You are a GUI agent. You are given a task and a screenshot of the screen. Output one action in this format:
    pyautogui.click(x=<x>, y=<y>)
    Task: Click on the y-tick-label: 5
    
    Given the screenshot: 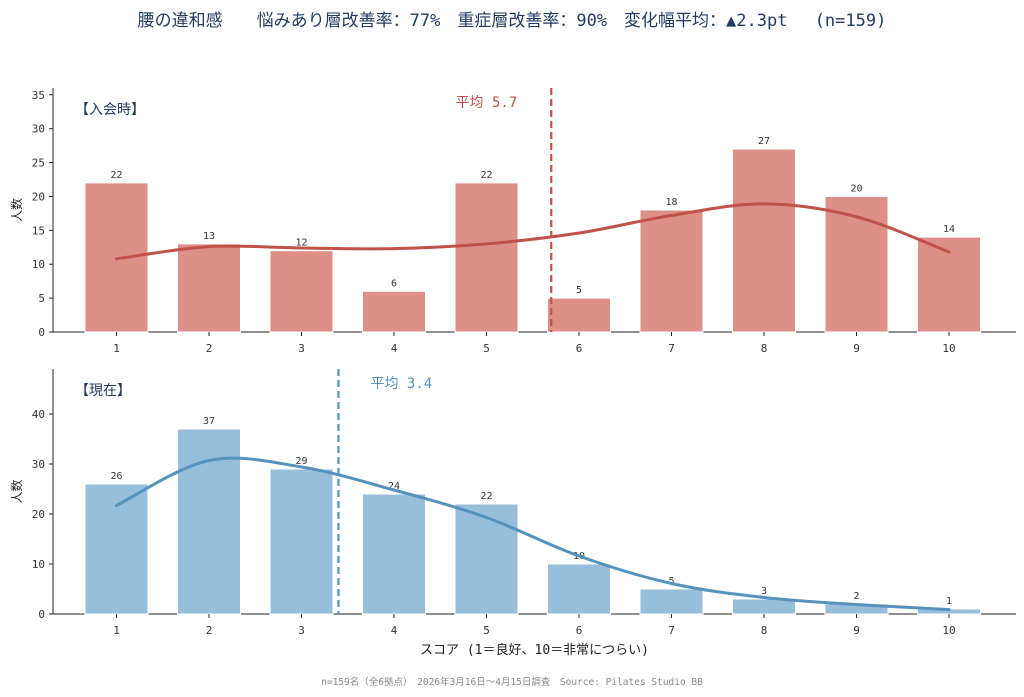 What is the action you would take?
    pyautogui.click(x=41, y=298)
    